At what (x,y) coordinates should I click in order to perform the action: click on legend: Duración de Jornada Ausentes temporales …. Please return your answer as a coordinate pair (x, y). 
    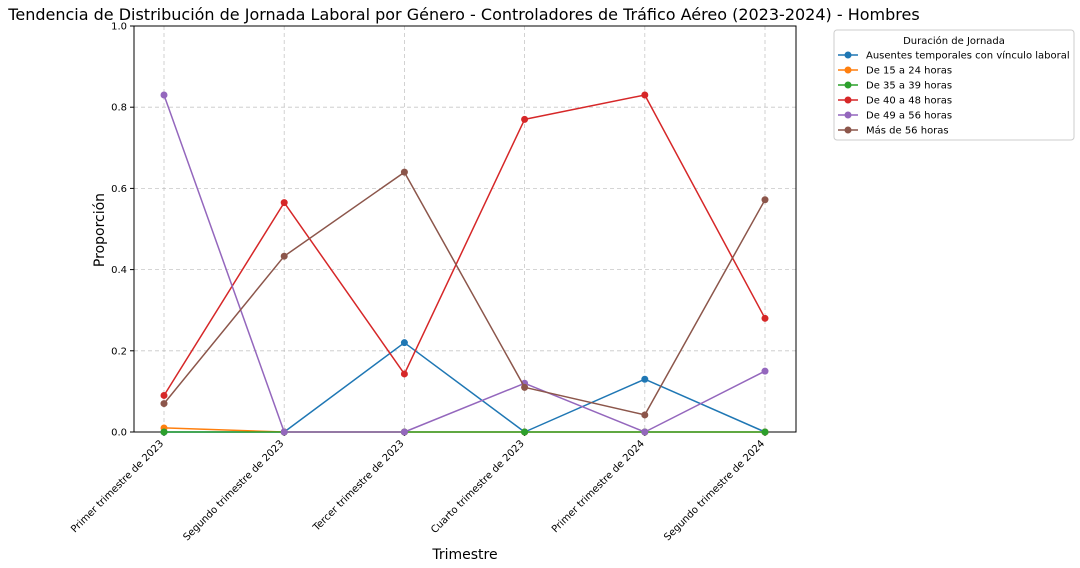
    Looking at the image, I should click on (954, 85).